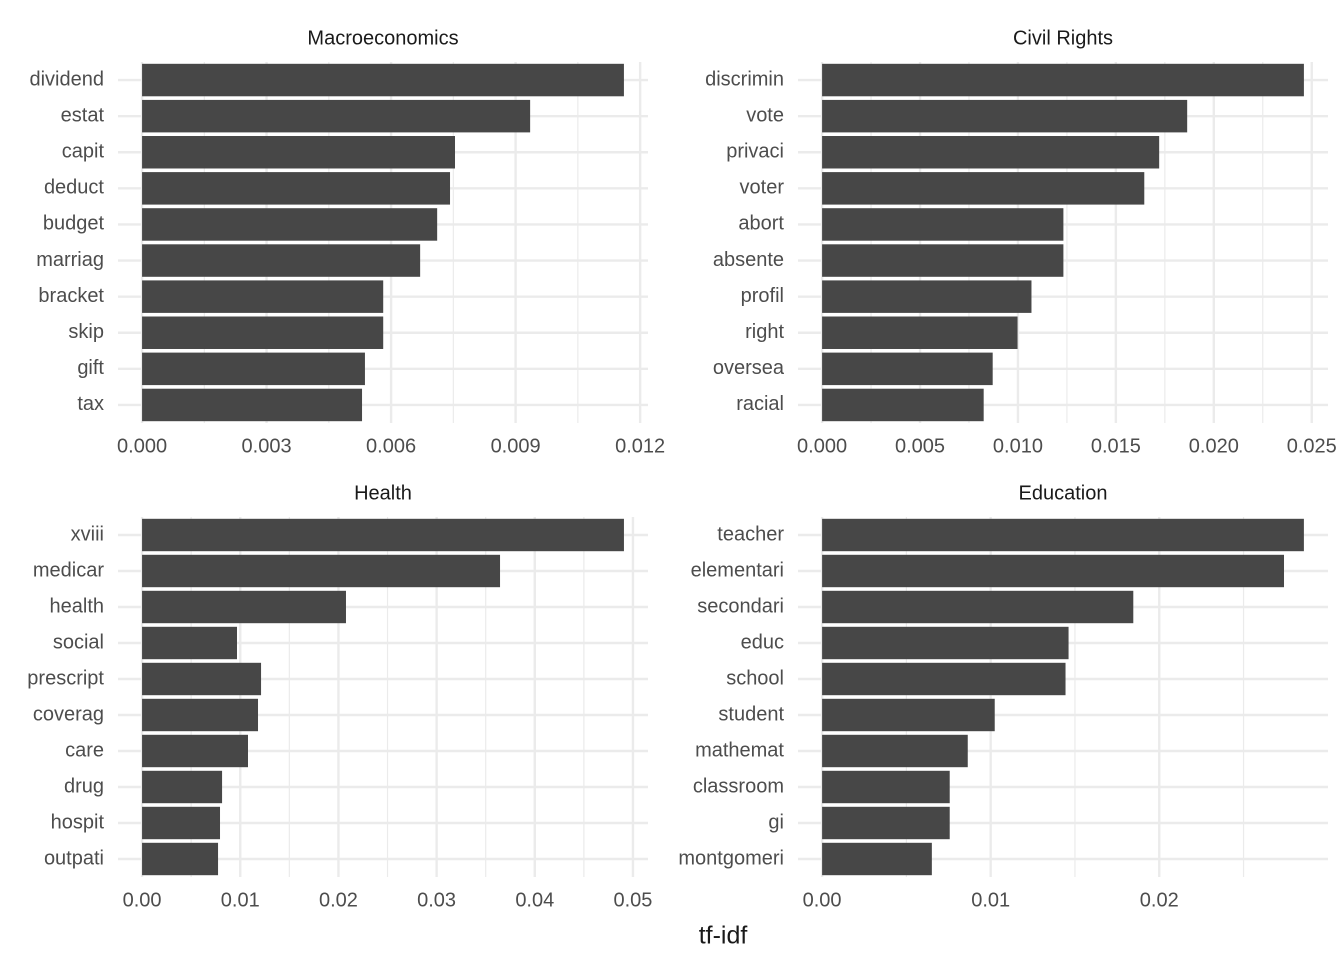  What do you see at coordinates (68, 570) in the screenshot?
I see `y-tick-label: medicar` at bounding box center [68, 570].